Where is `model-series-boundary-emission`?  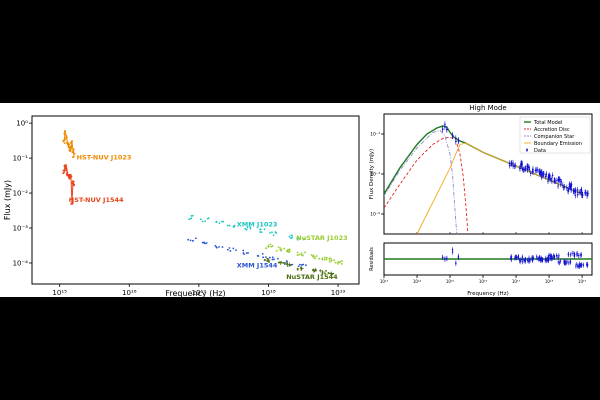 model-series-boundary-emission is located at coordinates (499, 188).